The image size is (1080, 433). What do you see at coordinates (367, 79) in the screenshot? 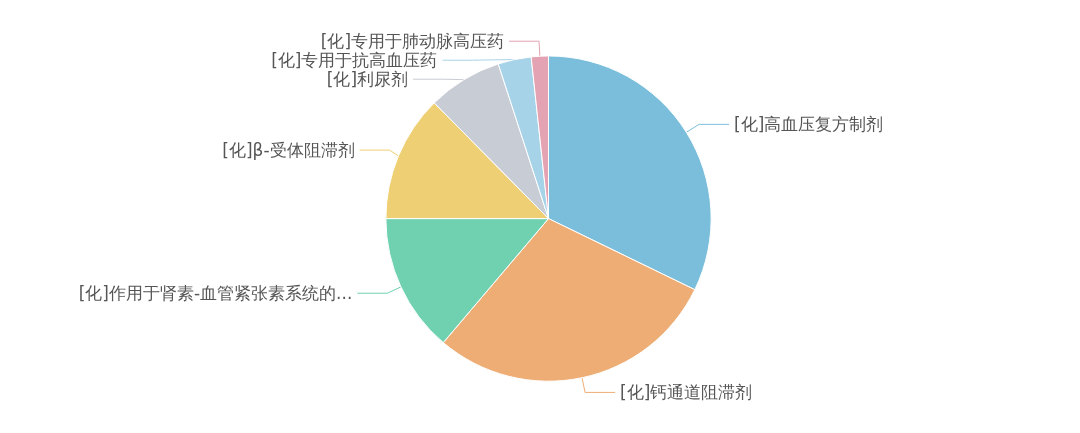
I see `slice-label: [化]利尿剂` at bounding box center [367, 79].